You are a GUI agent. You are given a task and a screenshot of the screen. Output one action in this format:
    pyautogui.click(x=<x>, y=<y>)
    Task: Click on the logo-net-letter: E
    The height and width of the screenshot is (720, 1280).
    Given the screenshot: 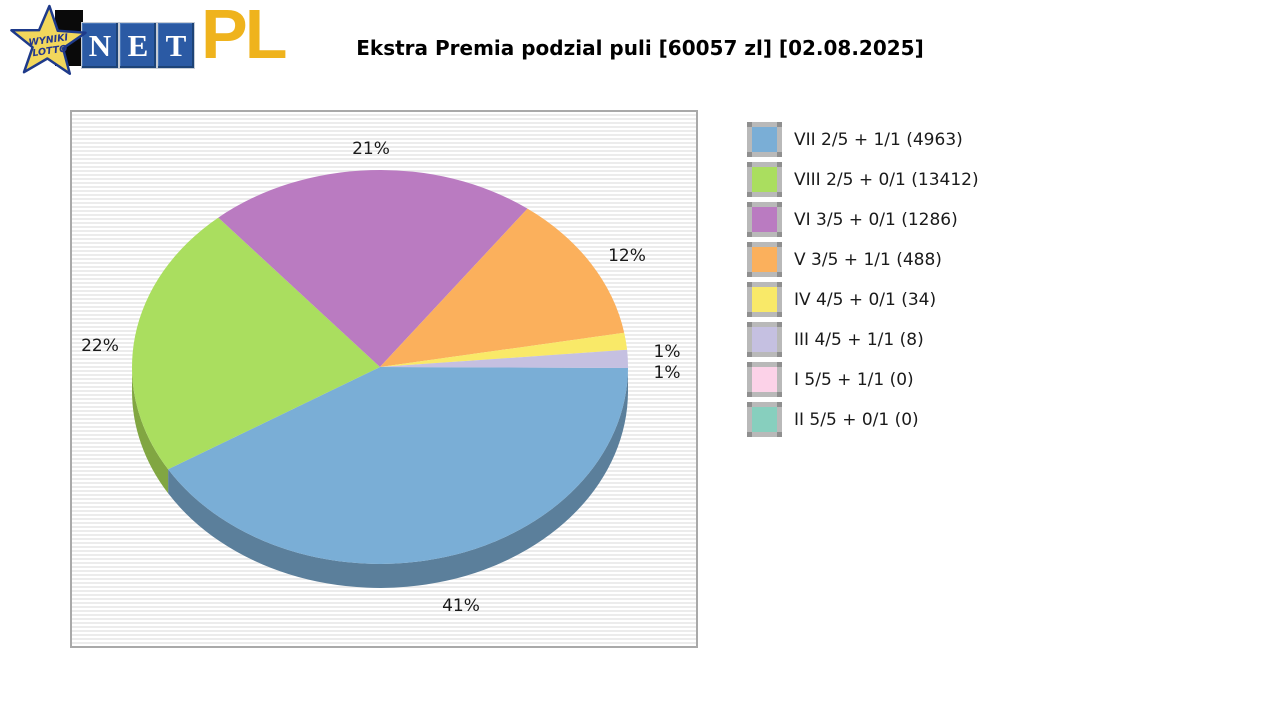 What is the action you would take?
    pyautogui.click(x=138, y=45)
    